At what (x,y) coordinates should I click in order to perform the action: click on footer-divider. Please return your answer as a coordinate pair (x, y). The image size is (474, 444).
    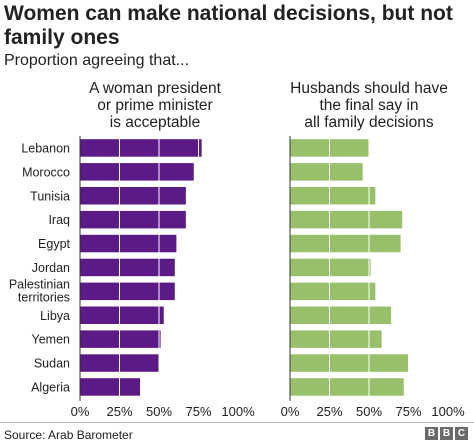
    Looking at the image, I should click on (237, 422).